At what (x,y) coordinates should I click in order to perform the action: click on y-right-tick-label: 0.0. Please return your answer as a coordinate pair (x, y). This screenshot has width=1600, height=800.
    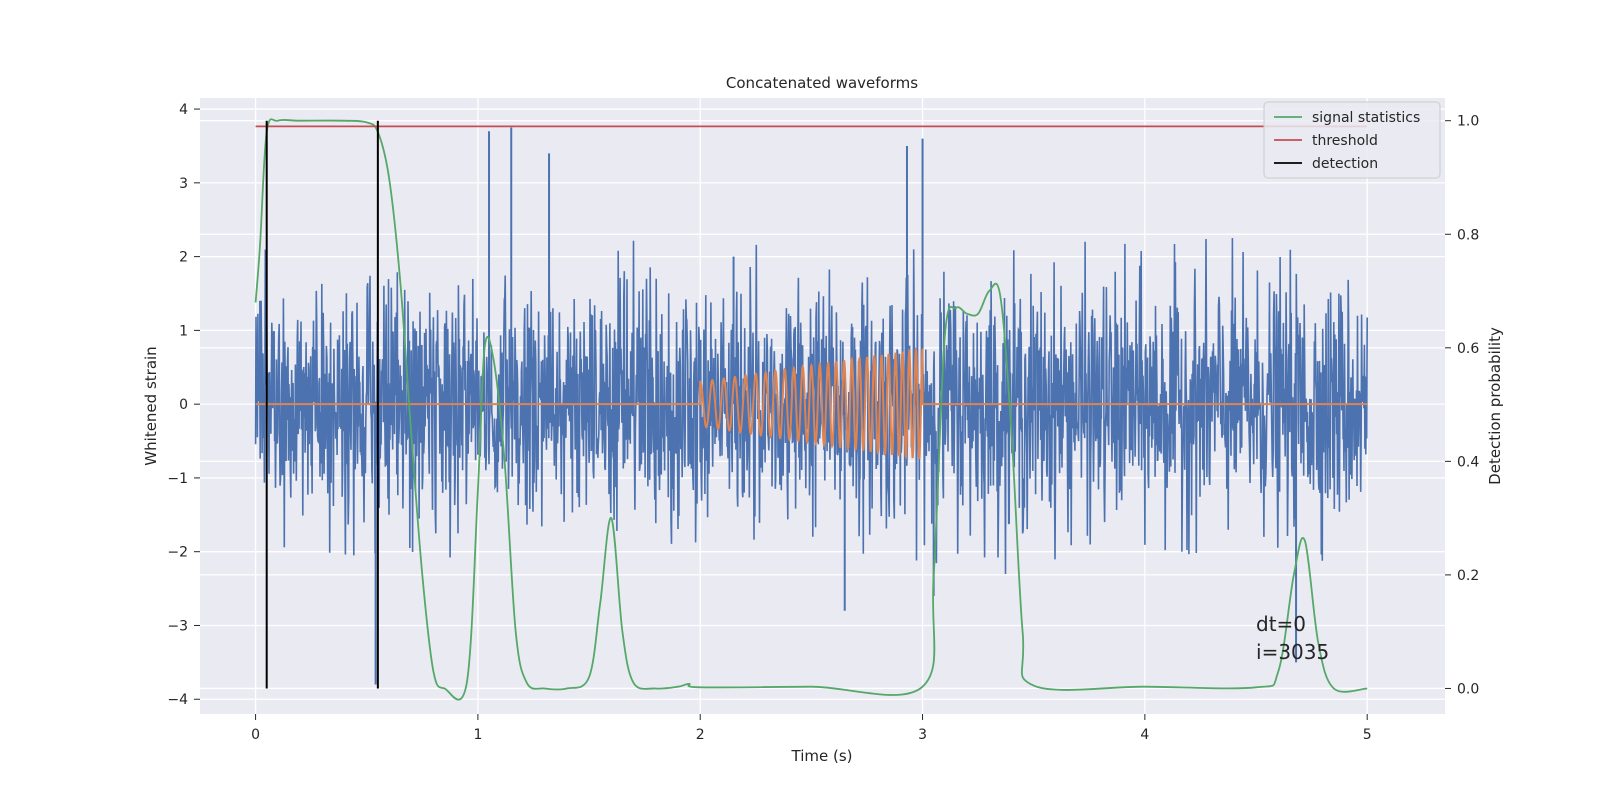
    Looking at the image, I should click on (1468, 689).